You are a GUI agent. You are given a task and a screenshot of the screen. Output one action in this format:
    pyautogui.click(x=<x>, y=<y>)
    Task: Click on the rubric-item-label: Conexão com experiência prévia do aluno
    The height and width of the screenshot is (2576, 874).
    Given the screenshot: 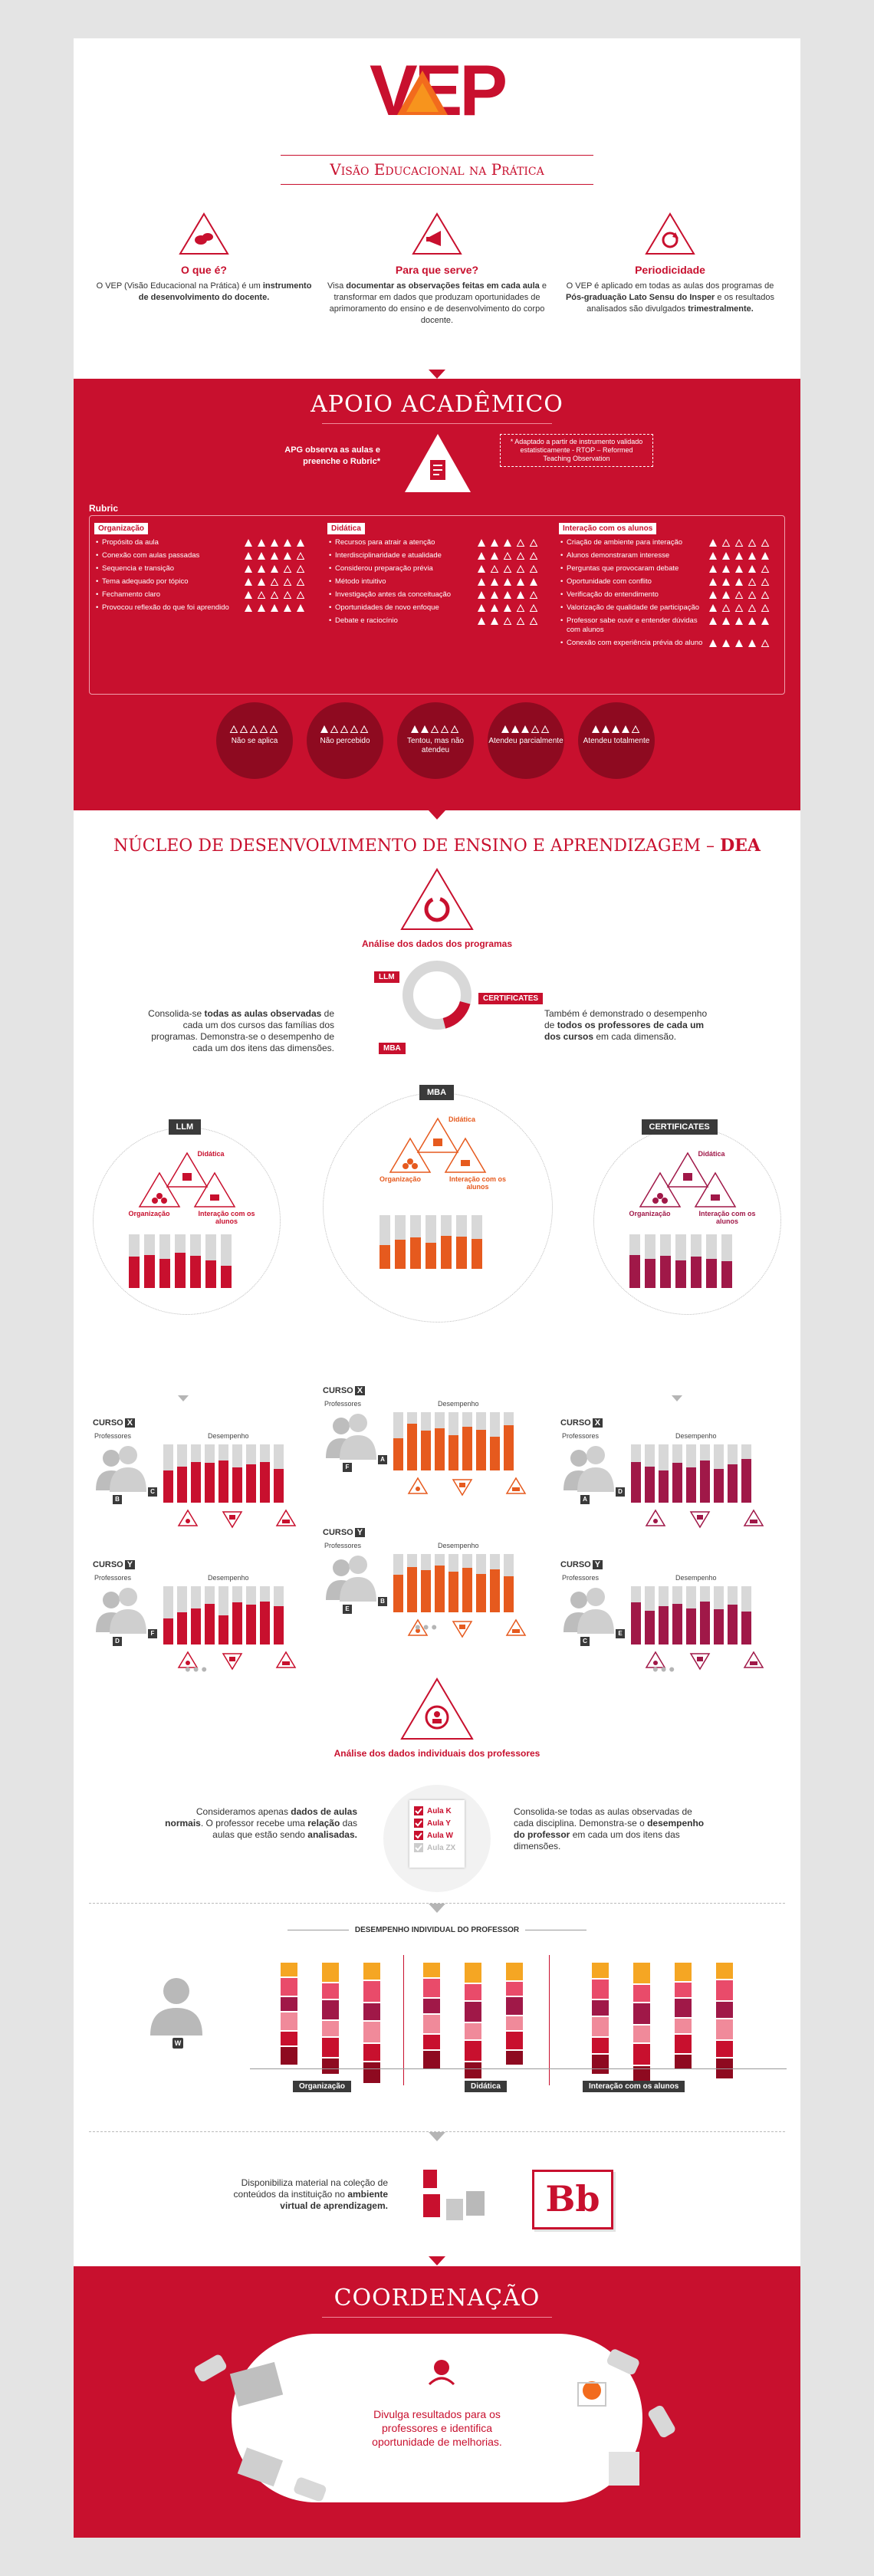 What is the action you would take?
    pyautogui.click(x=634, y=643)
    